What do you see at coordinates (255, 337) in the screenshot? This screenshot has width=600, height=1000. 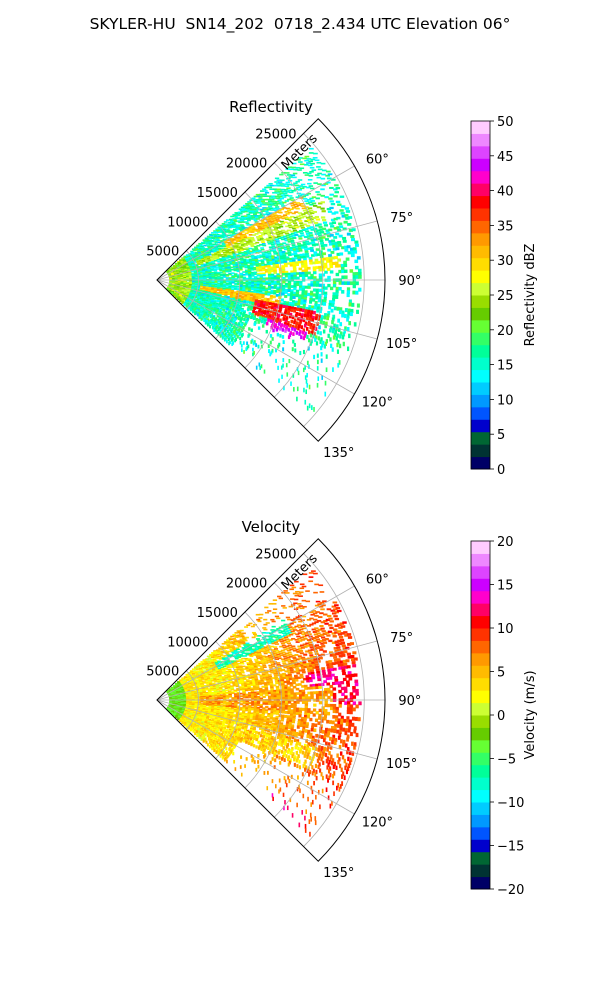 I see `azimuth-gridline` at bounding box center [255, 337].